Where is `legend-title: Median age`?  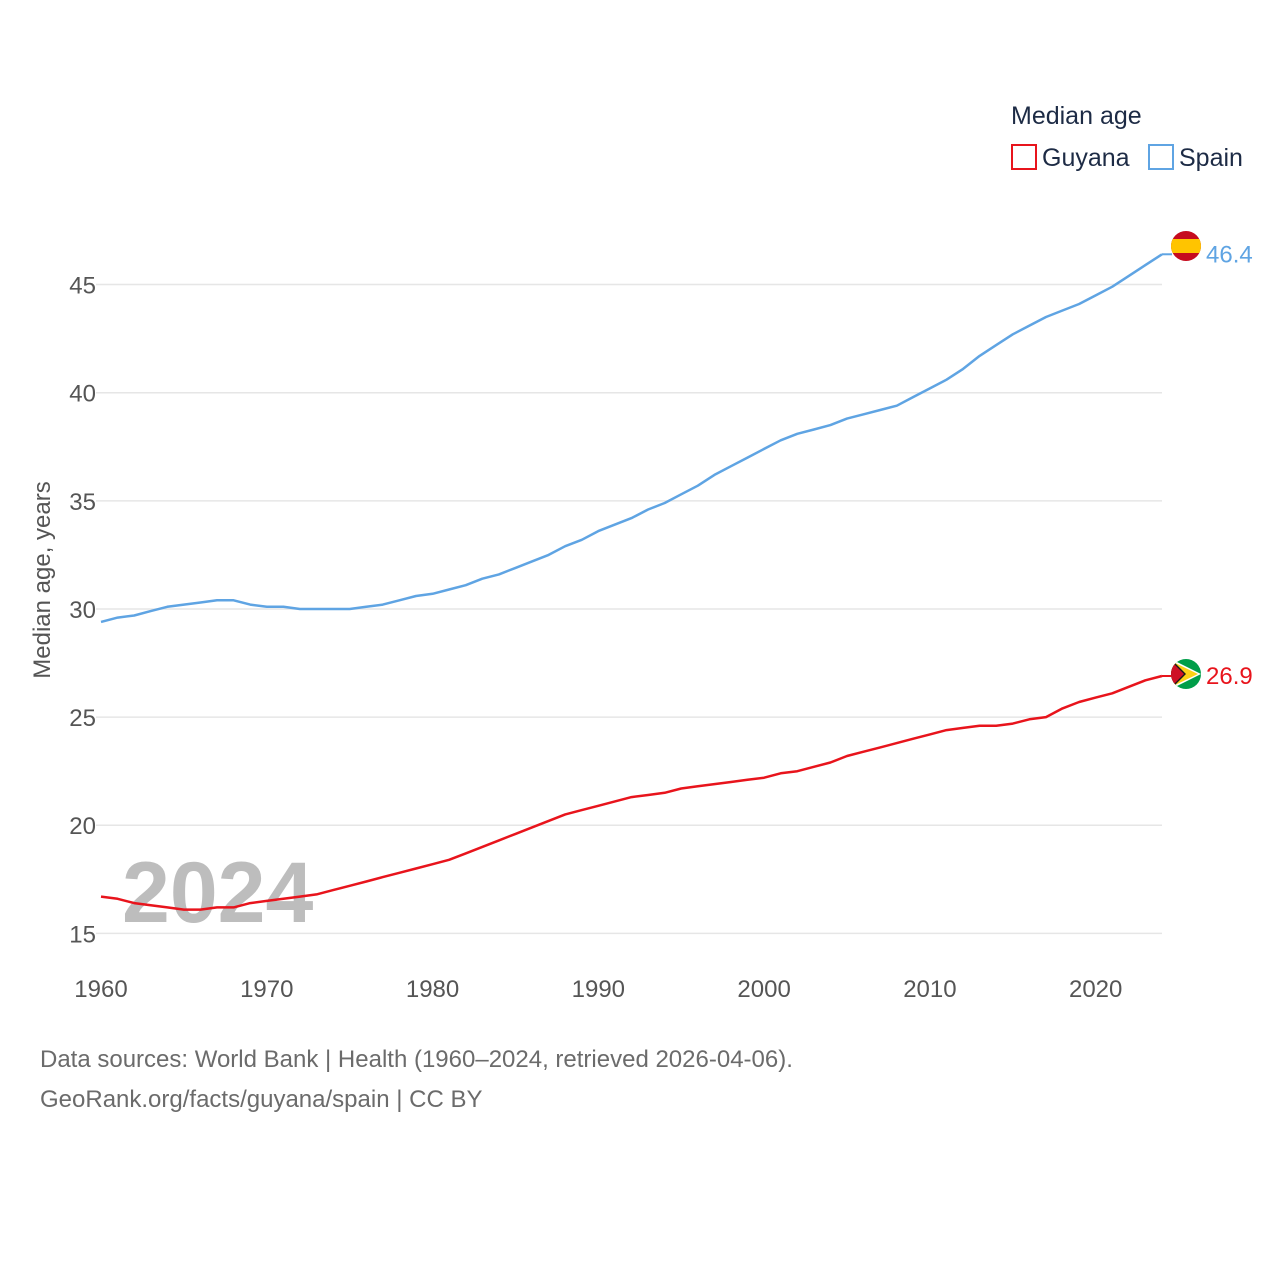 legend-title: Median age is located at coordinates (1076, 116).